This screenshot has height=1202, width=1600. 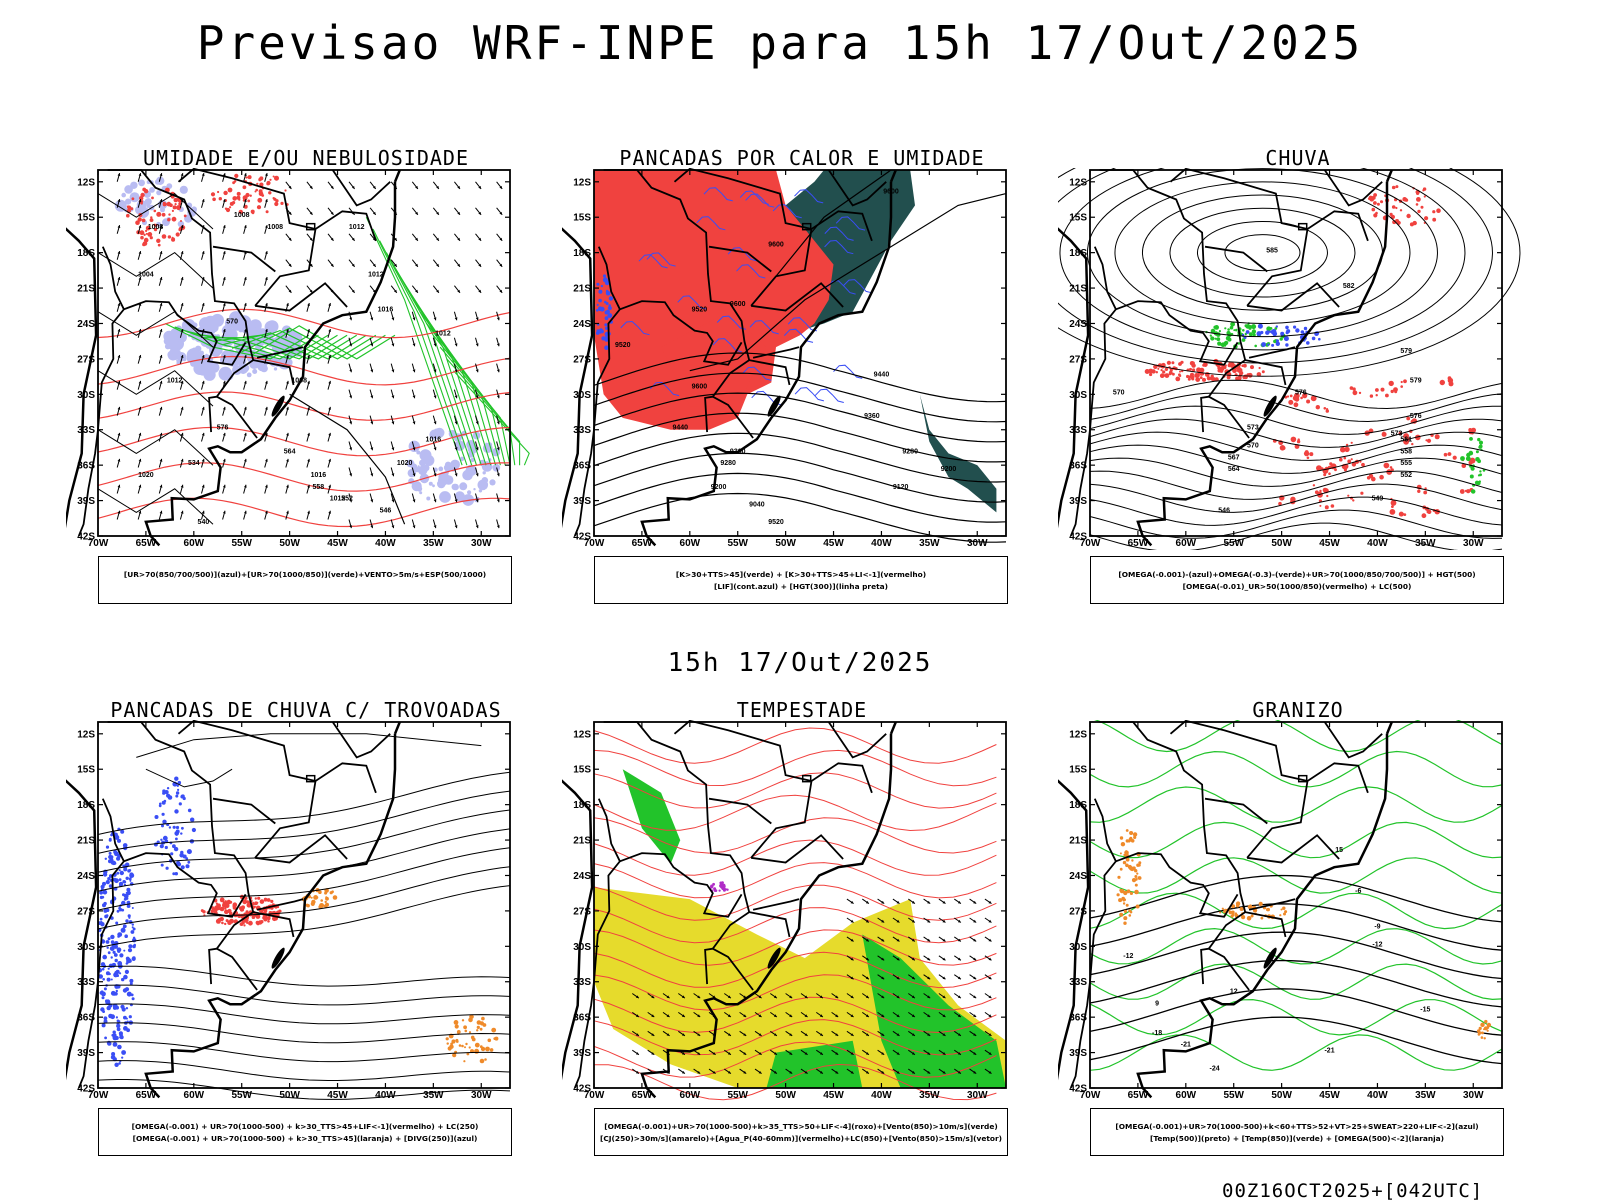 What do you see at coordinates (582, 501) in the screenshot?
I see `lat-tick-label: 39S` at bounding box center [582, 501].